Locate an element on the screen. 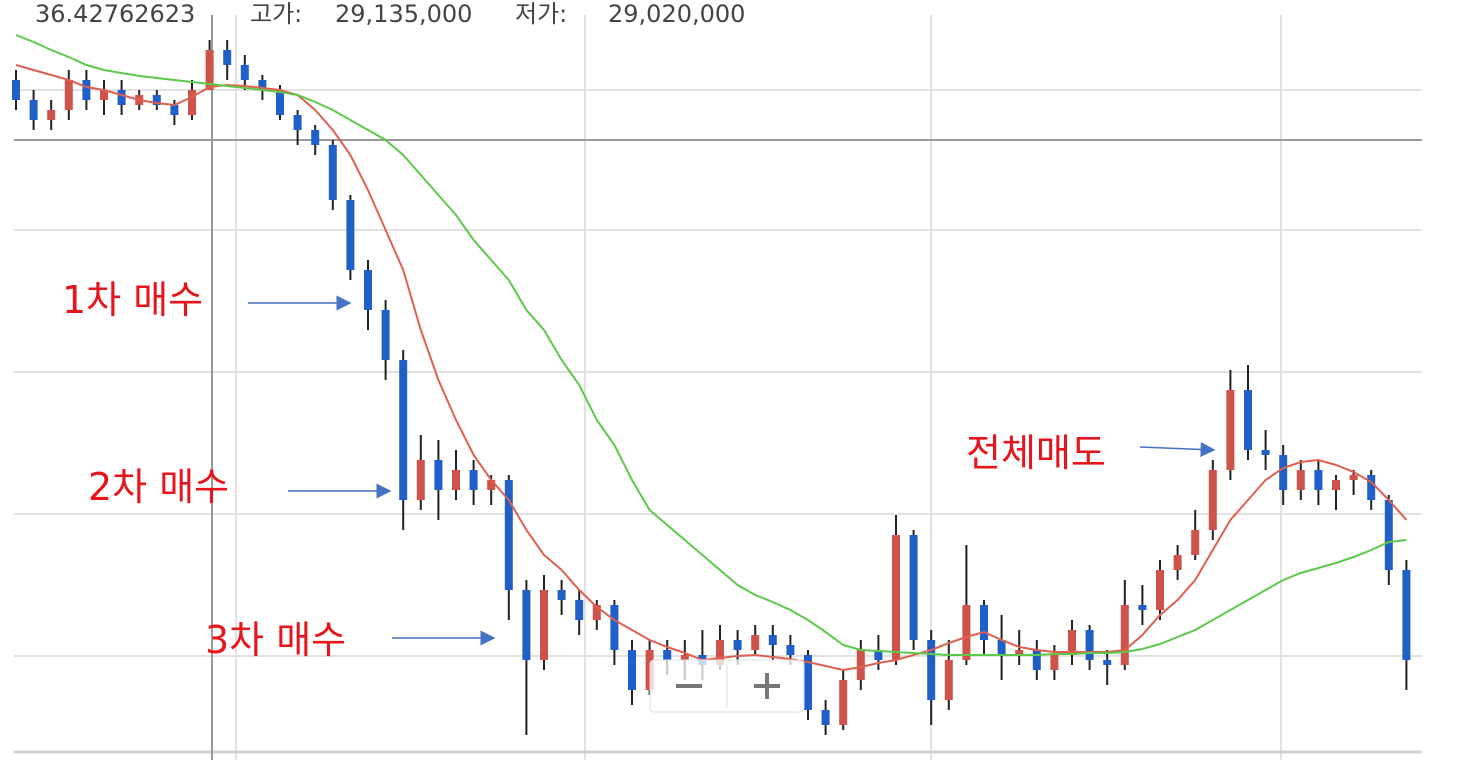  zoom-in-button is located at coordinates (765, 686).